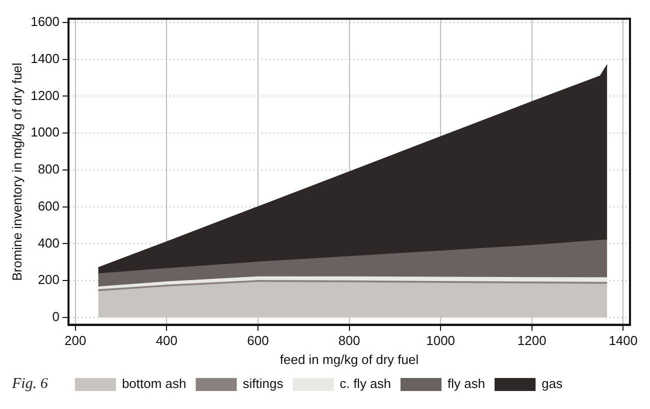 This screenshot has height=409, width=650. Describe the element at coordinates (258, 340) in the screenshot. I see `x-tick-label: 600` at that location.